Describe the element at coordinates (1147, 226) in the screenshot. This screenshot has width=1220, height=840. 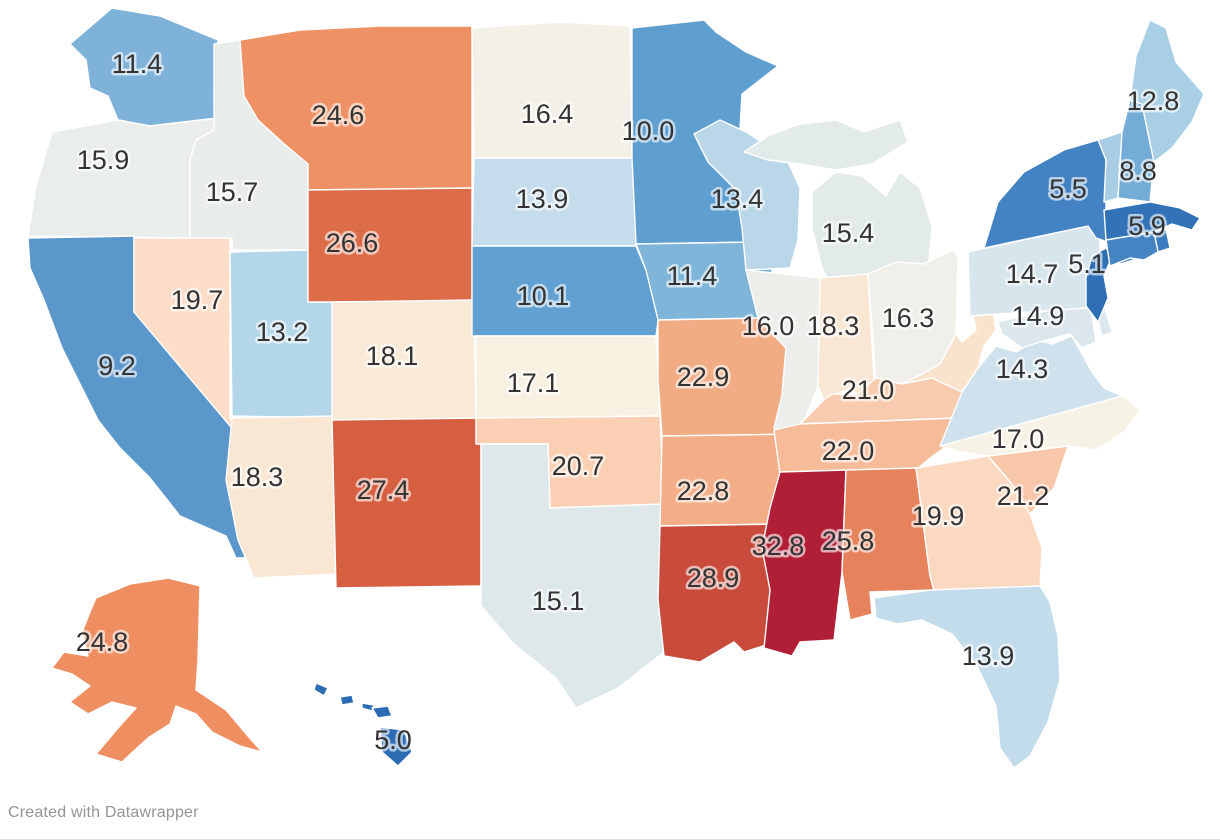
I see `label-ma: 5.9` at that location.